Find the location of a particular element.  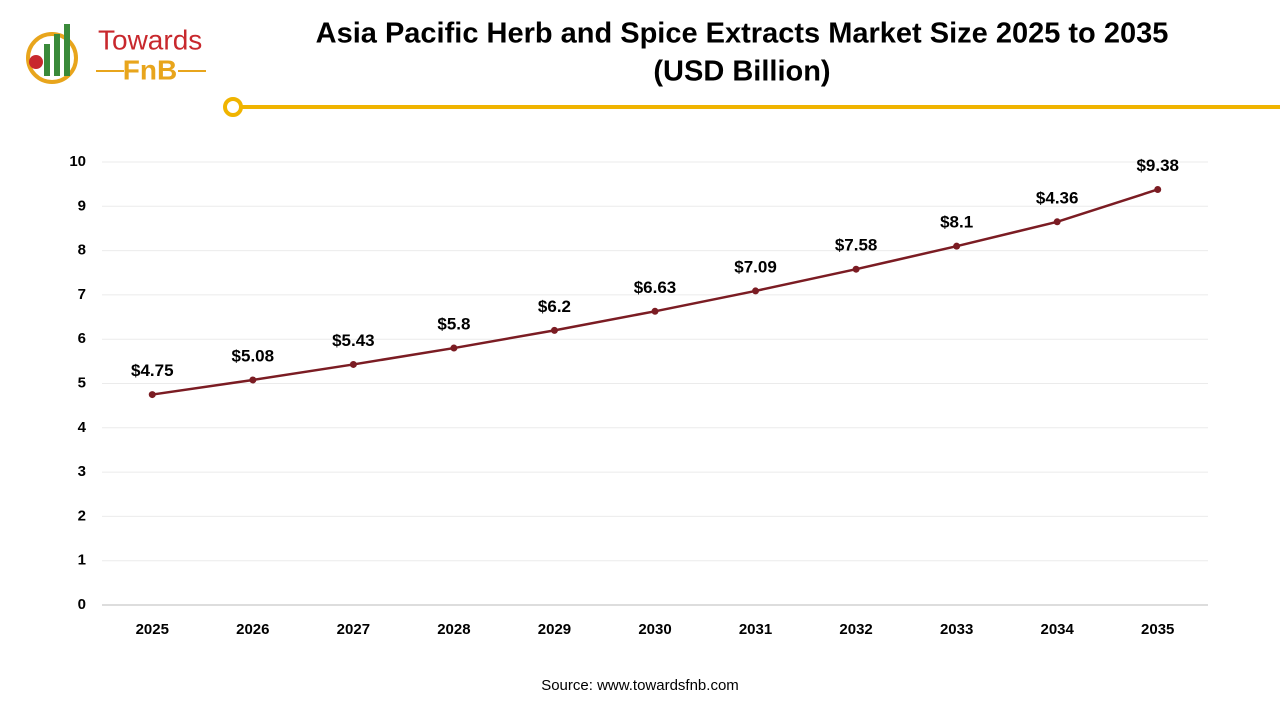

data-label: $9.38 is located at coordinates (1157, 165).